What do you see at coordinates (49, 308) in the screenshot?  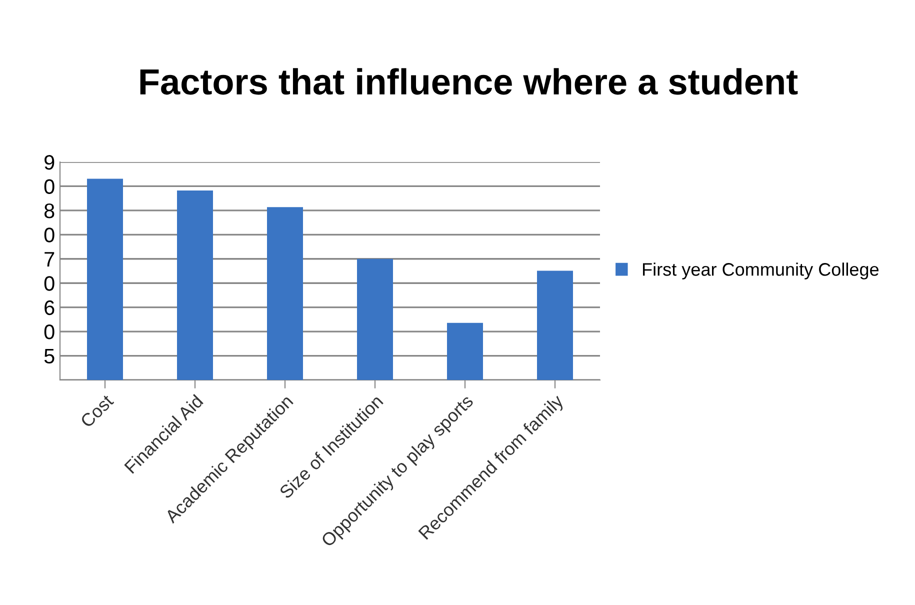 I see `text: 6` at bounding box center [49, 308].